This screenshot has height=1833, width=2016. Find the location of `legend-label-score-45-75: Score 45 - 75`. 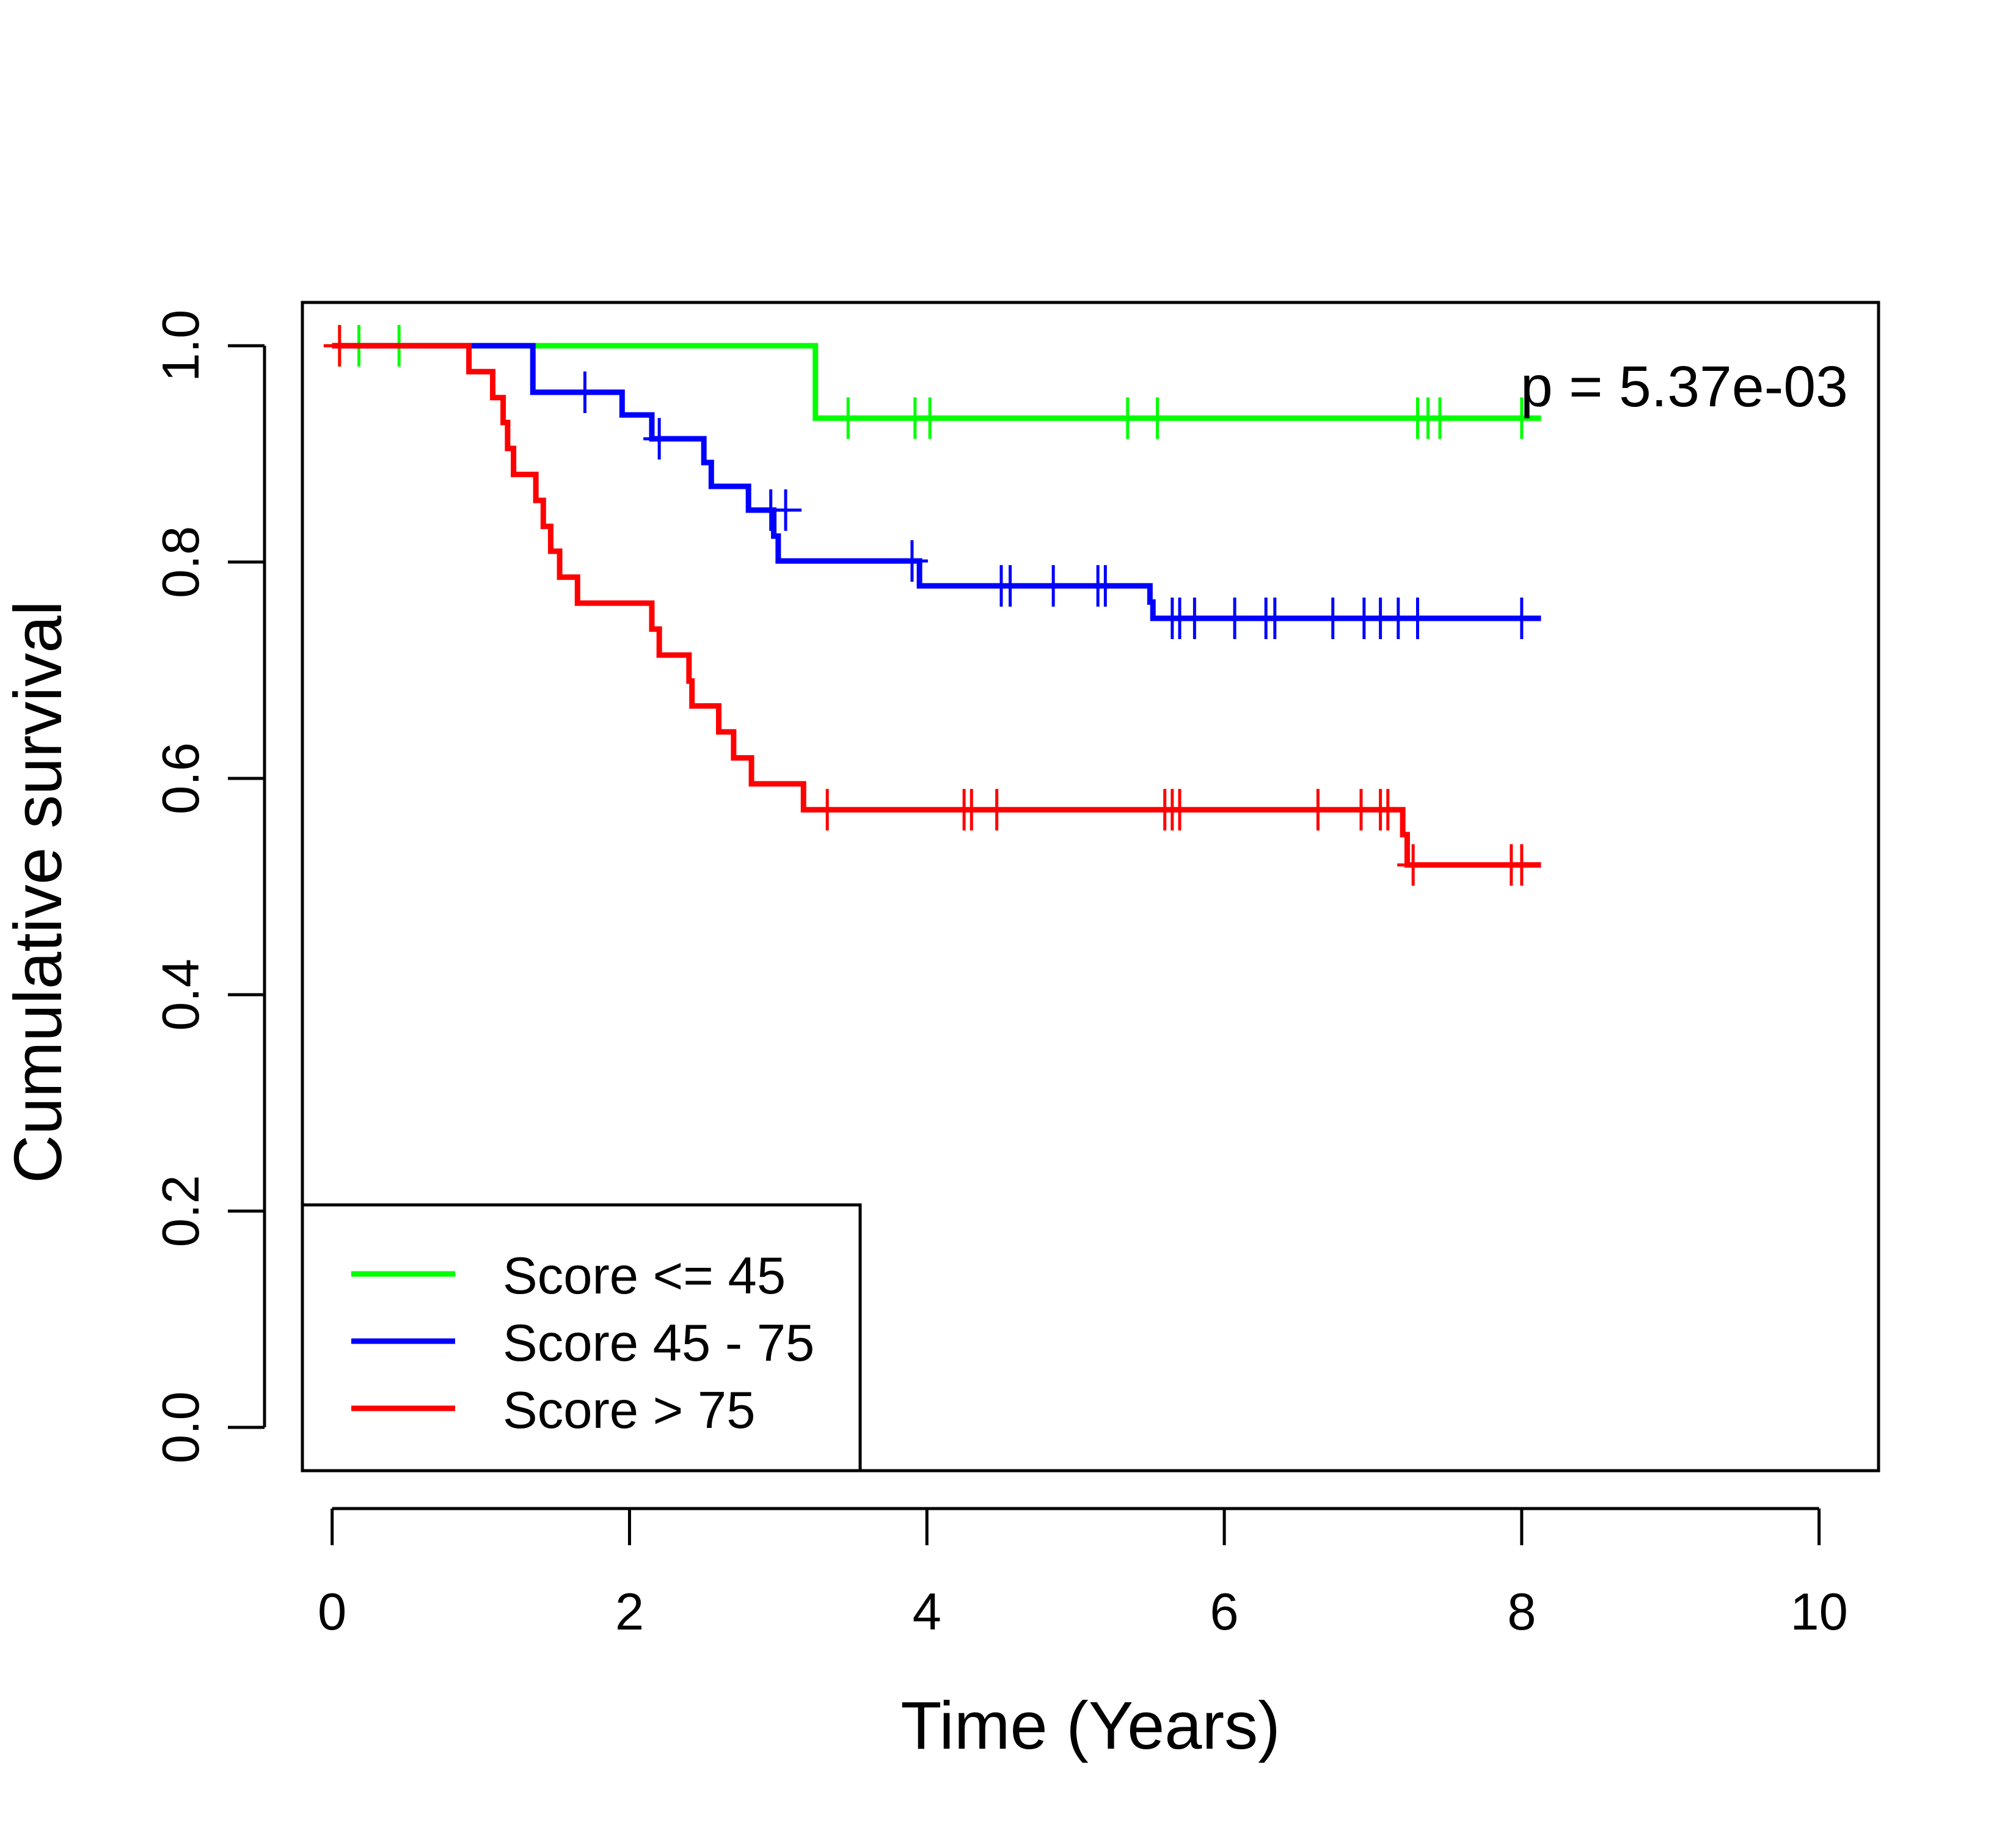

legend-label-score-45-75: Score 45 - 75 is located at coordinates (659, 1343).